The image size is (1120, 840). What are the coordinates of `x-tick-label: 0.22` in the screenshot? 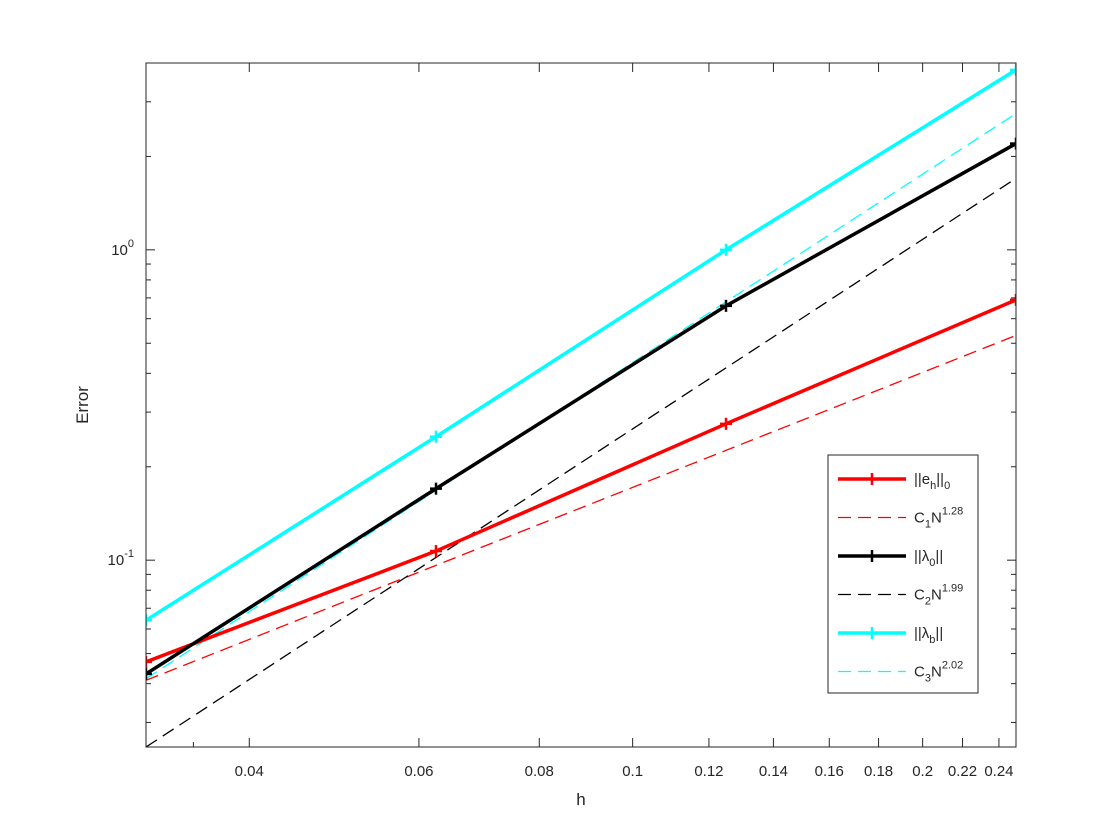 It's located at (962, 771).